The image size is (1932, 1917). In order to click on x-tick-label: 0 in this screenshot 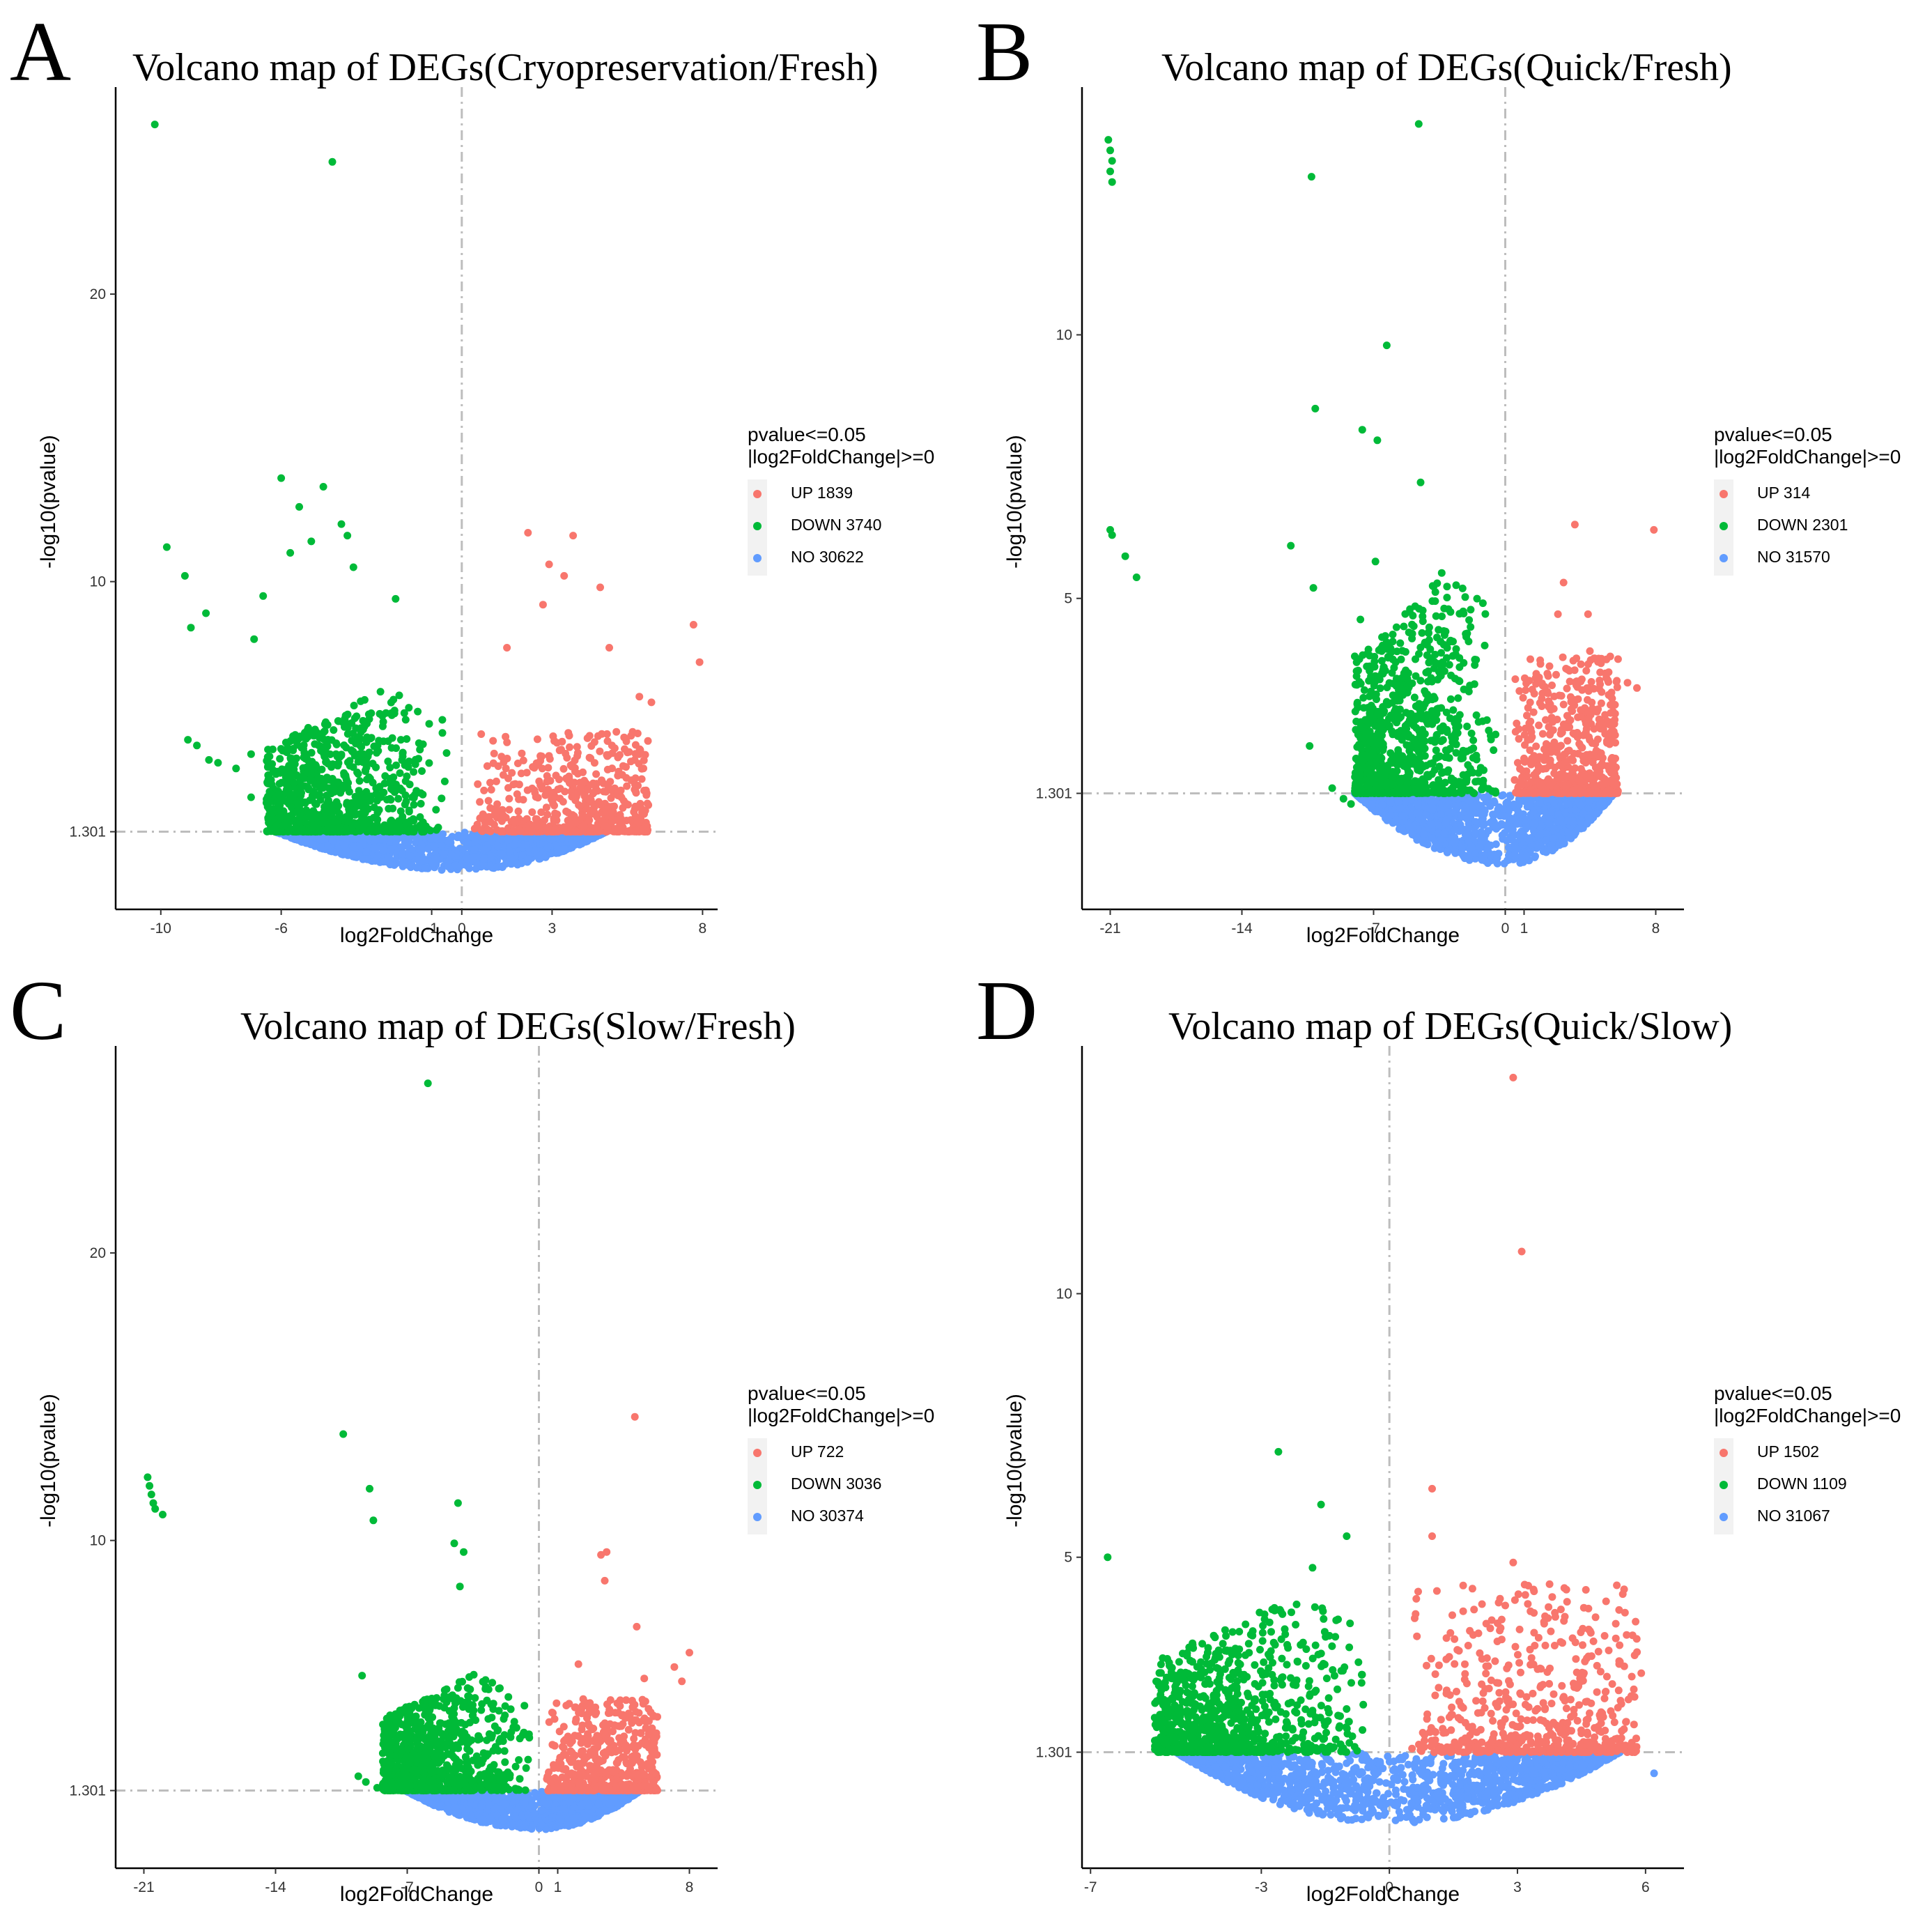, I will do `click(462, 929)`.